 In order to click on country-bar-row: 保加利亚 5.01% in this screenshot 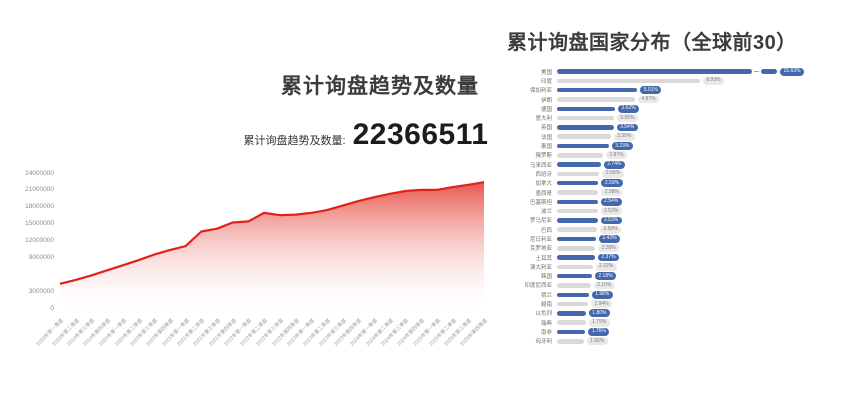, I will do `click(677, 90)`.